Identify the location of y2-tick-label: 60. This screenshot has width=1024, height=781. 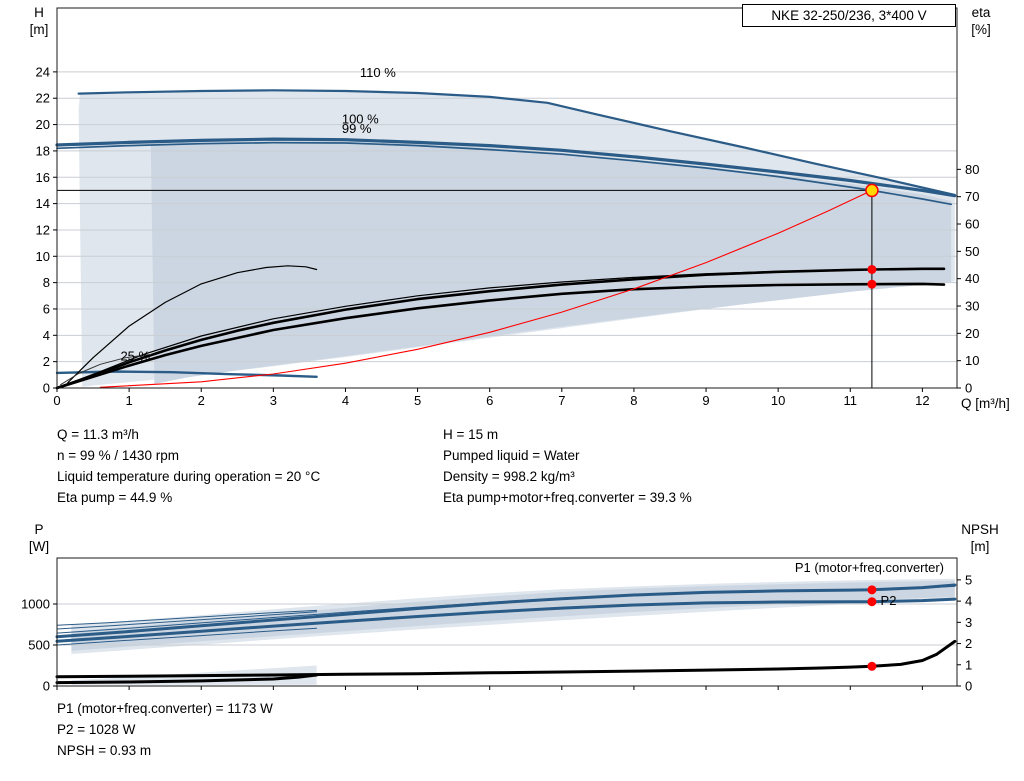
(972, 224).